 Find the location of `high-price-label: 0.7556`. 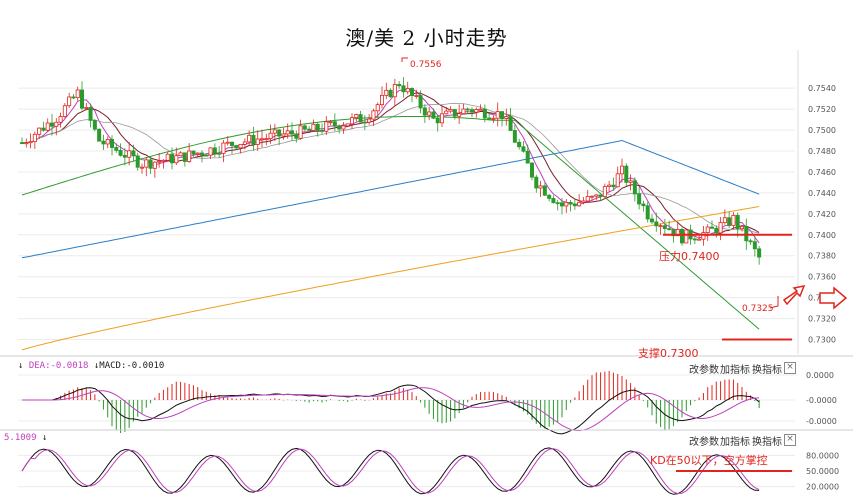

high-price-label: 0.7556 is located at coordinates (426, 65).